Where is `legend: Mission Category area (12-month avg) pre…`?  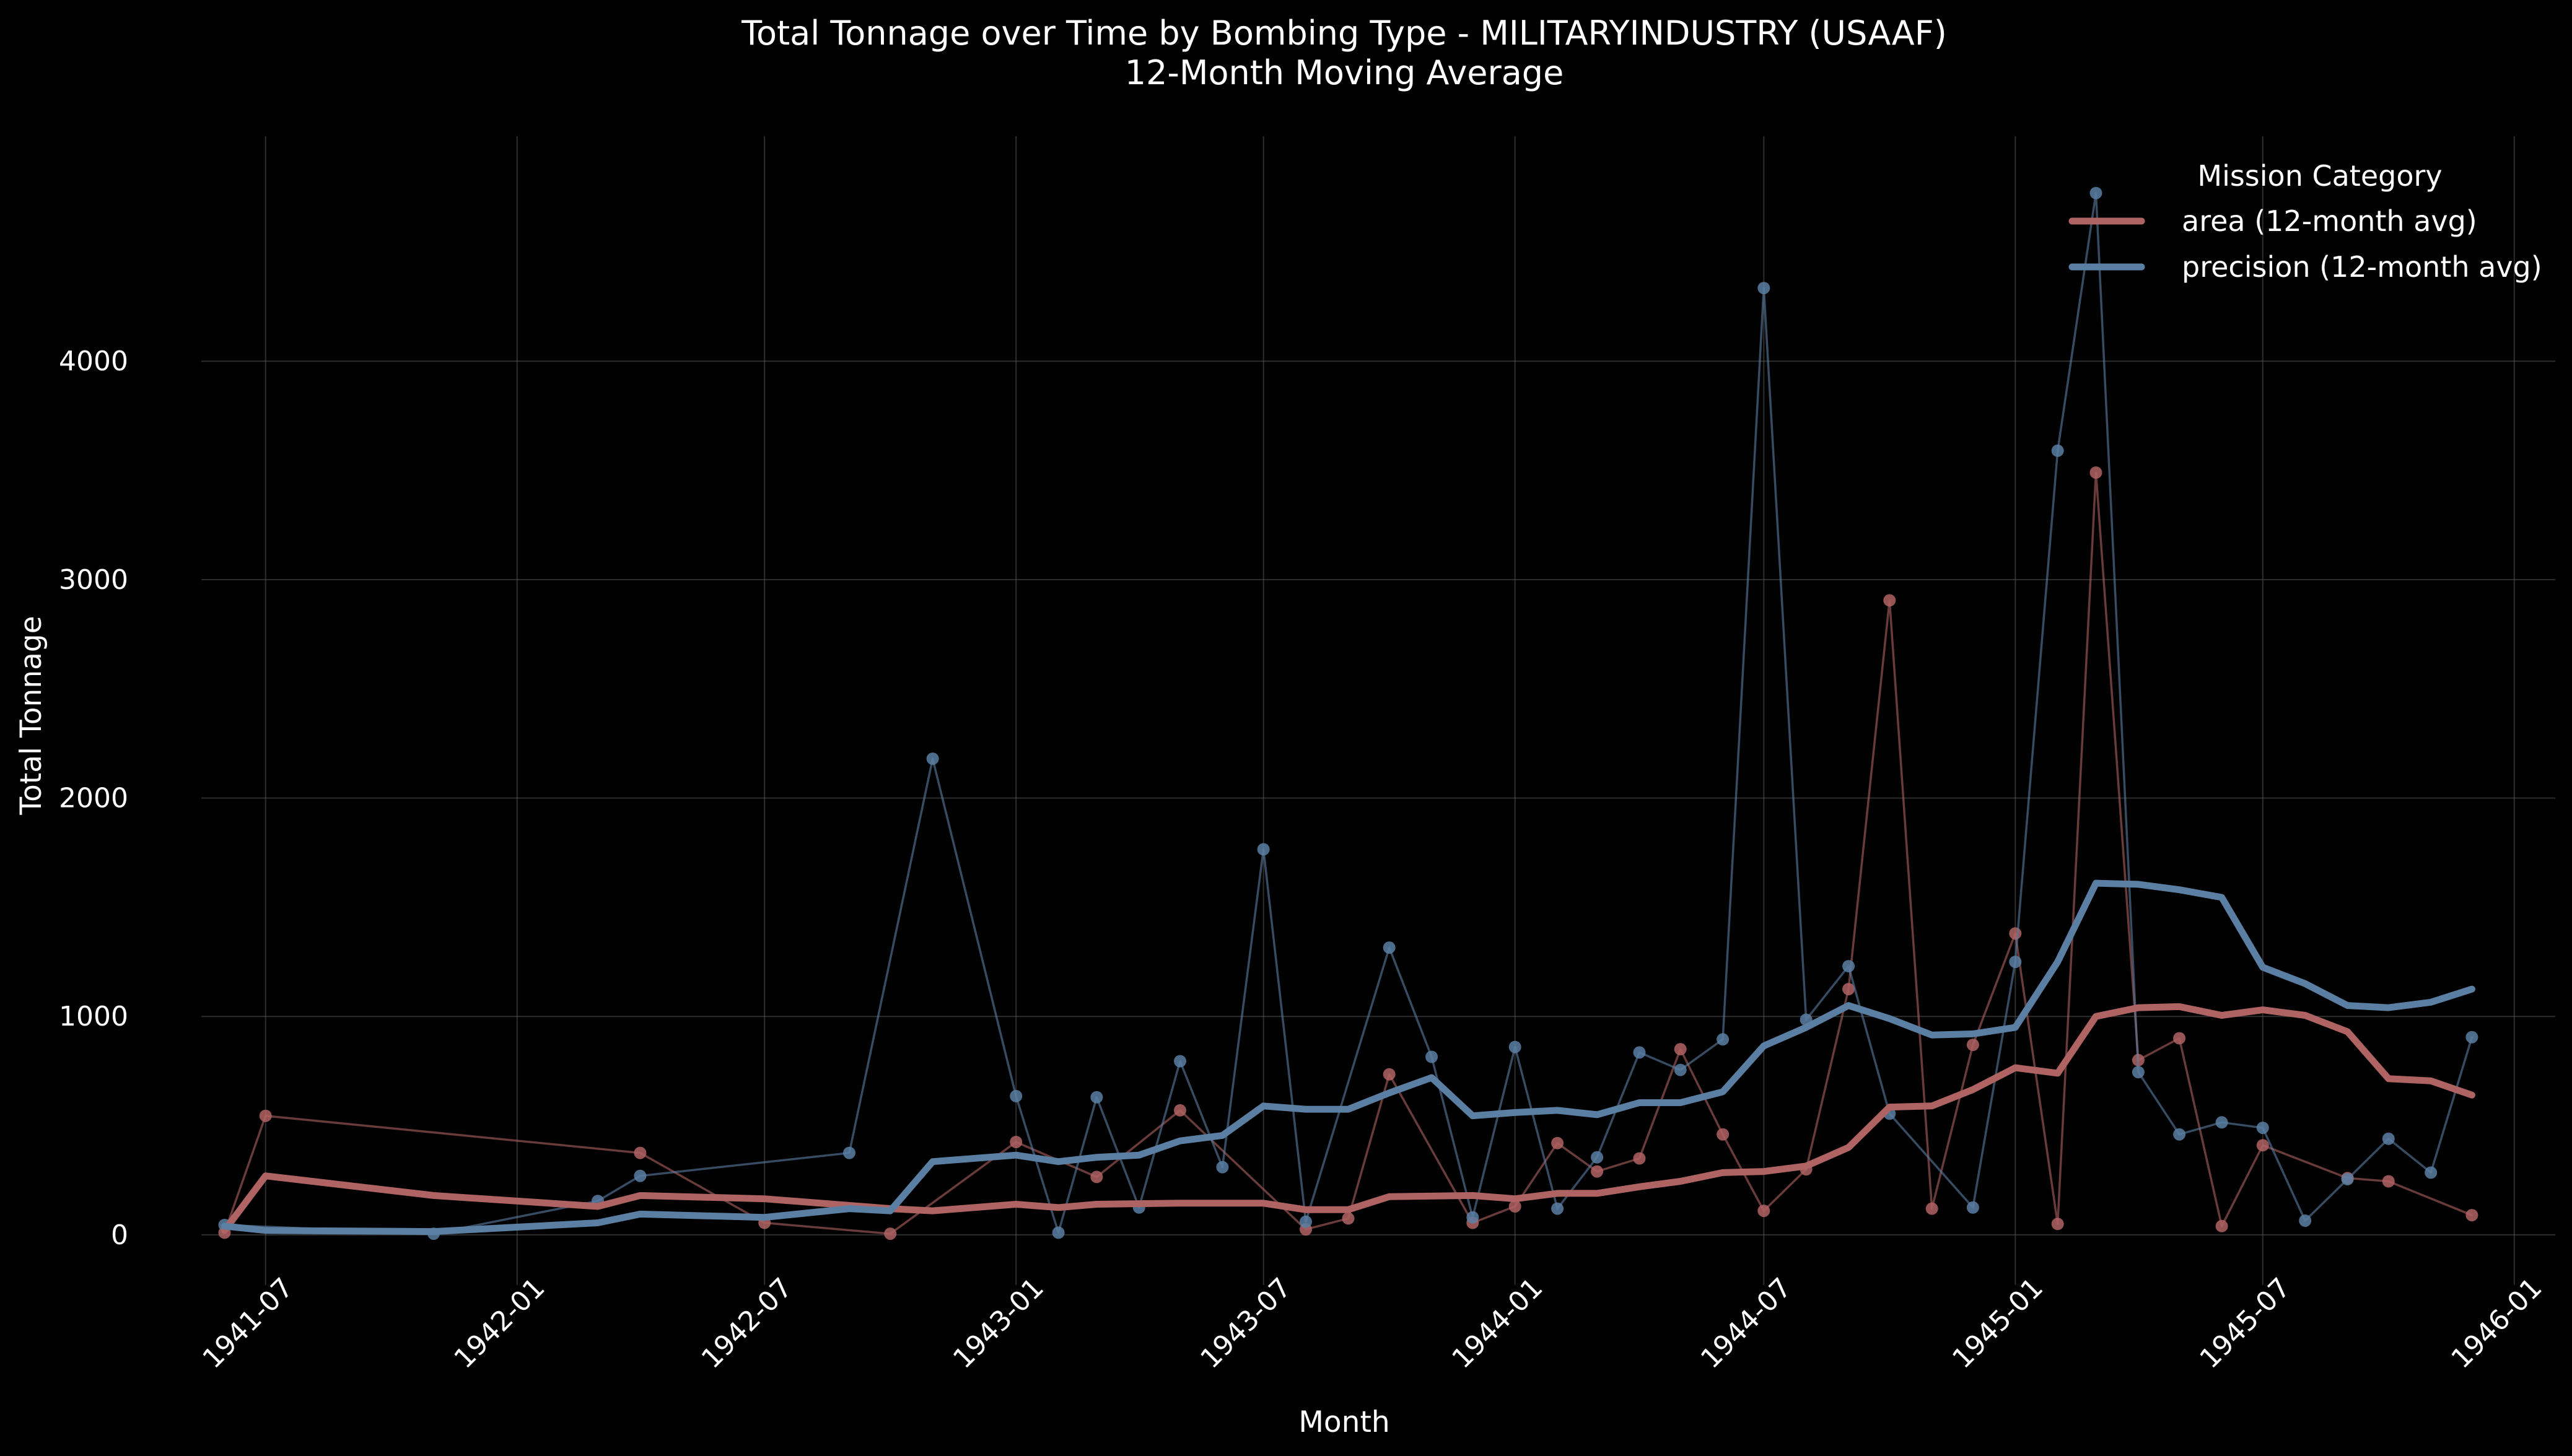 legend: Mission Category area (12-month avg) pre… is located at coordinates (2305, 222).